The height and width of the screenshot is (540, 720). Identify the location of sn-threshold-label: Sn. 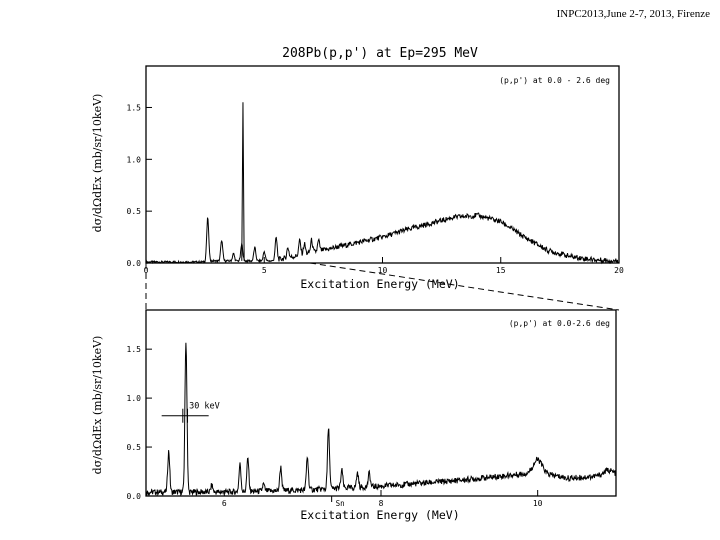
(340, 503).